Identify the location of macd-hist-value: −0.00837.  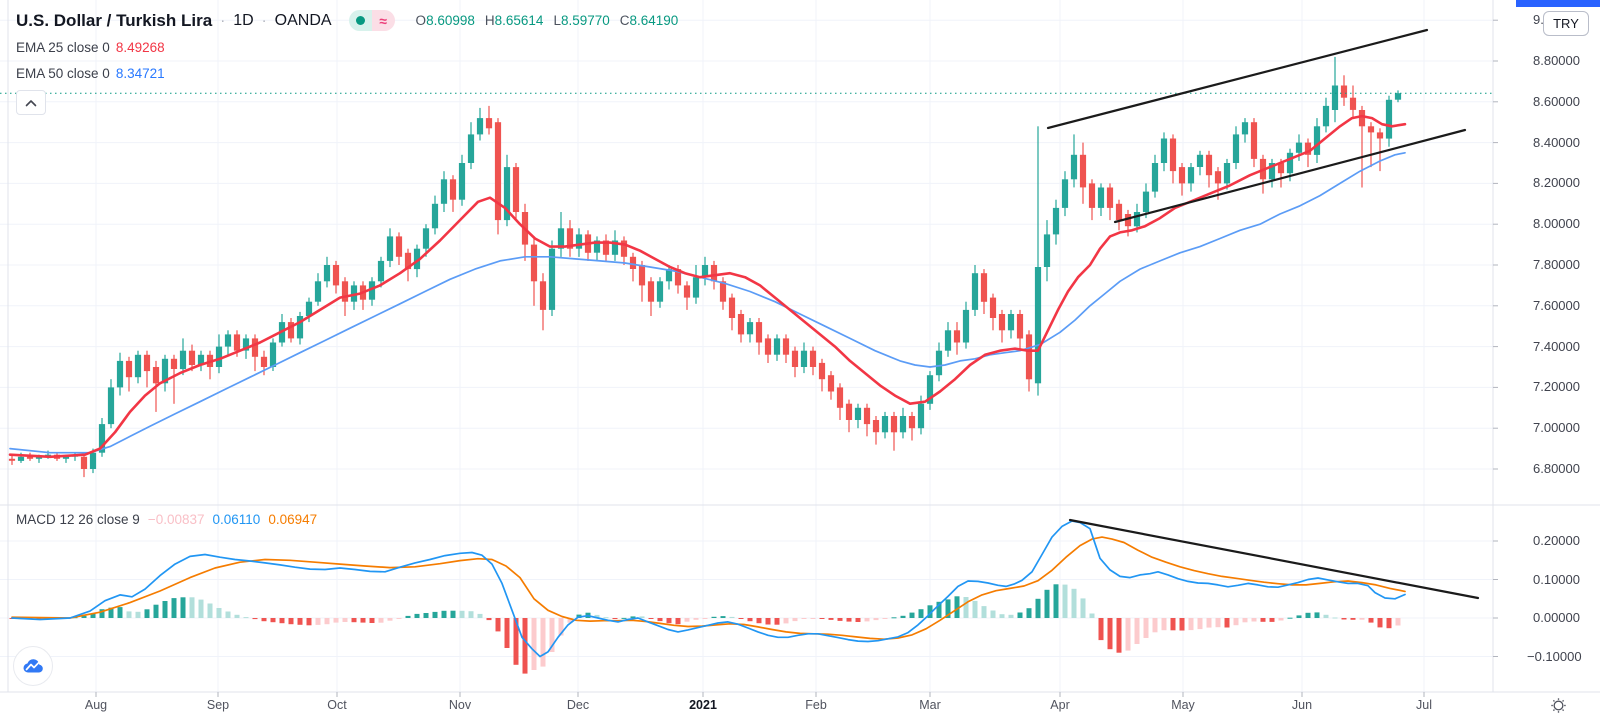
(176, 519).